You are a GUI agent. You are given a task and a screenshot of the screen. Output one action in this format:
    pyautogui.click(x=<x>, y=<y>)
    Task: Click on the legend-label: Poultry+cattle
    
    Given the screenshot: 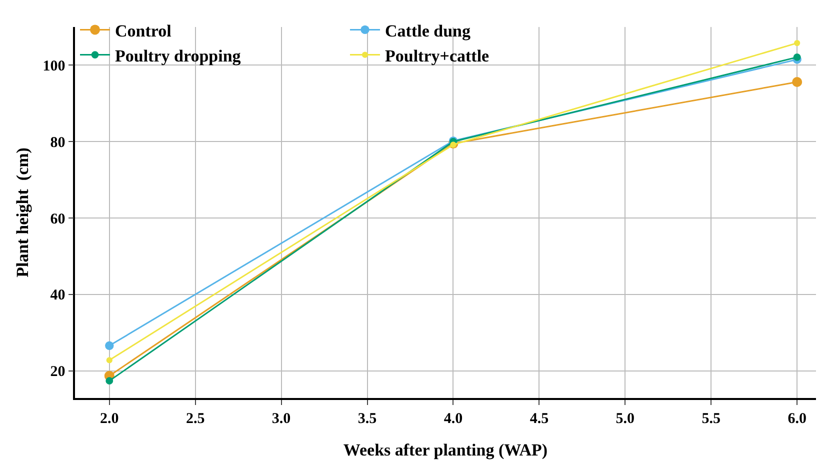 What is the action you would take?
    pyautogui.click(x=437, y=56)
    